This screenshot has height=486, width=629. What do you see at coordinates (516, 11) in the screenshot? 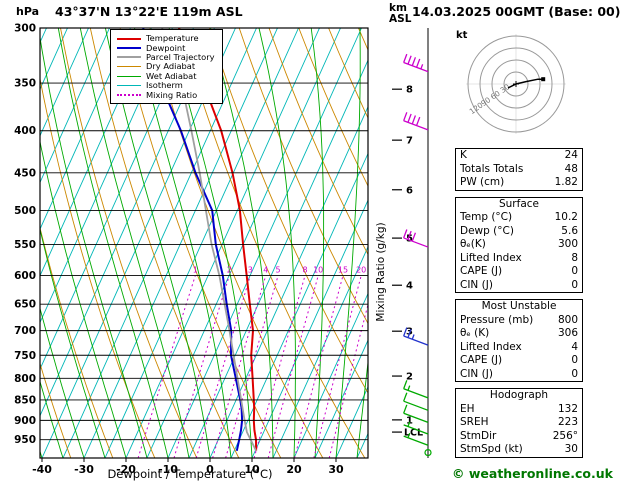
I see `datetime-label: 14.03.2025 00GMT (Base: 00)` at bounding box center [516, 11].